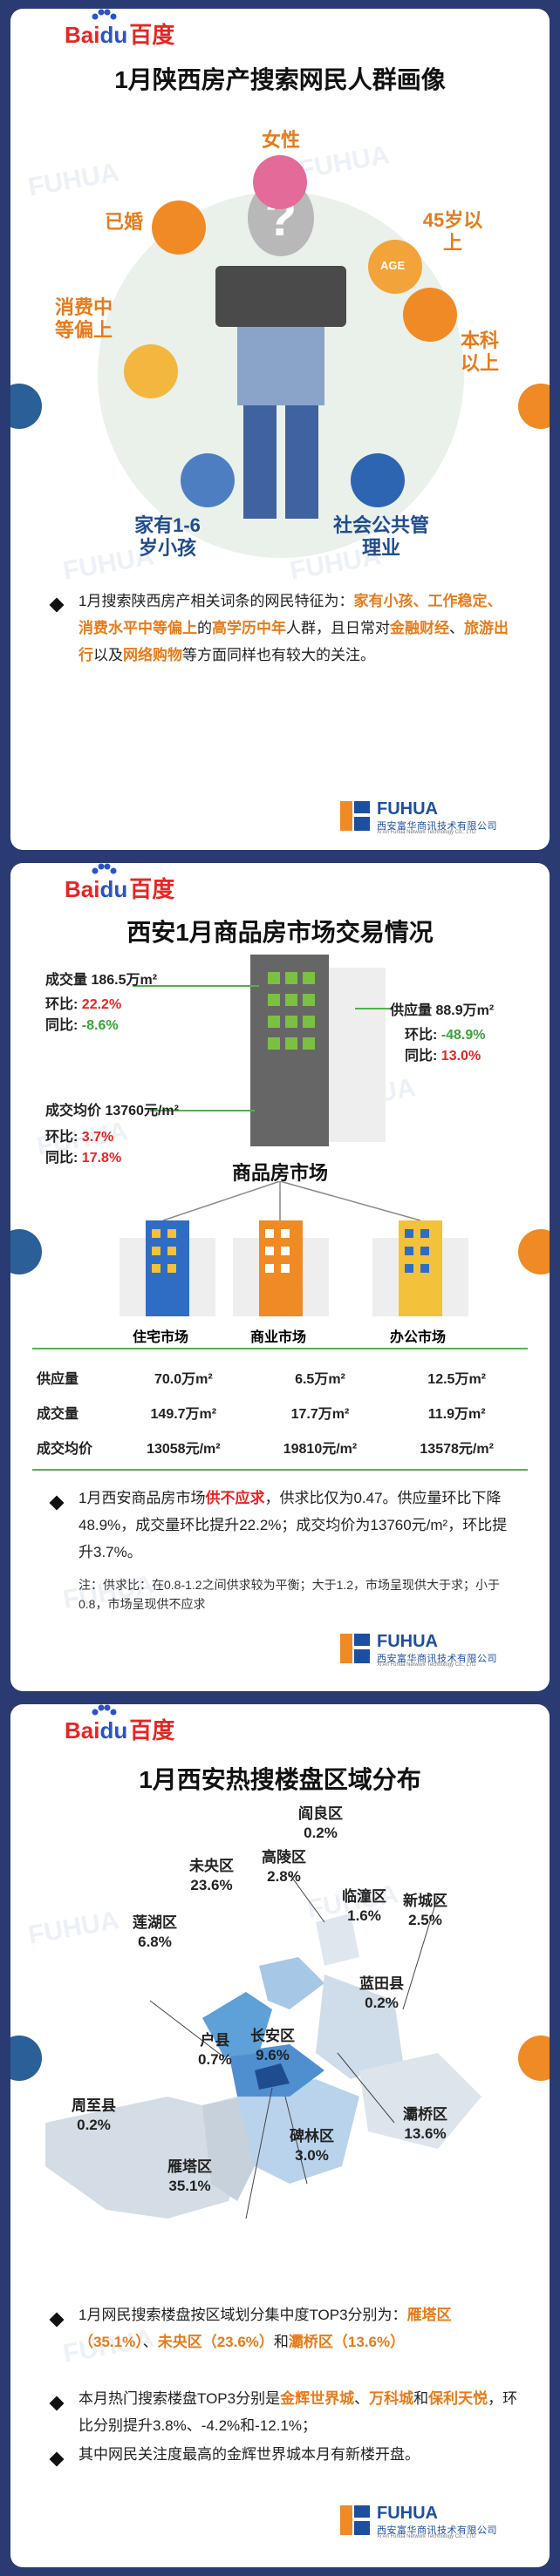  I want to click on baby-icon, so click(208, 480).